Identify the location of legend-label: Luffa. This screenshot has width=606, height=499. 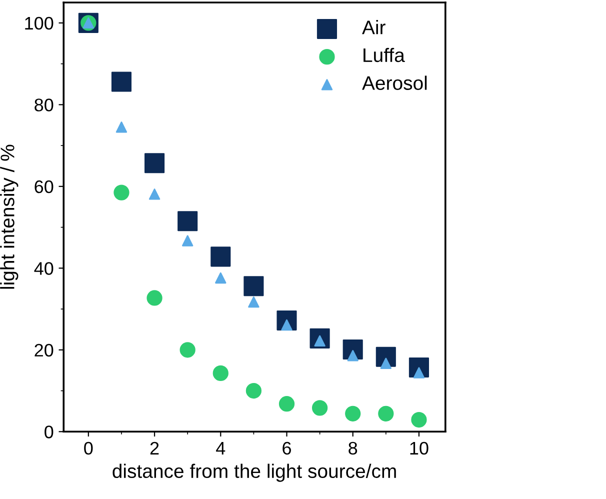
(384, 55).